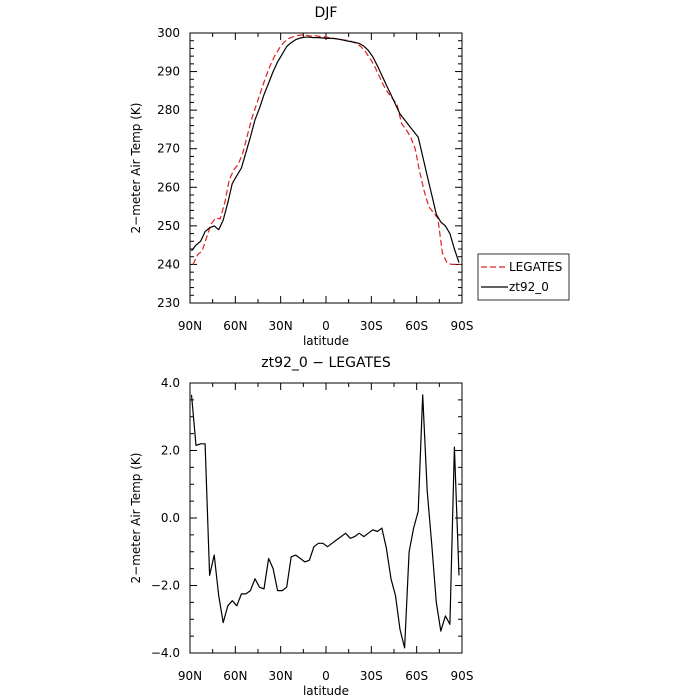 This screenshot has height=700, width=700. I want to click on legend-box, so click(523, 277).